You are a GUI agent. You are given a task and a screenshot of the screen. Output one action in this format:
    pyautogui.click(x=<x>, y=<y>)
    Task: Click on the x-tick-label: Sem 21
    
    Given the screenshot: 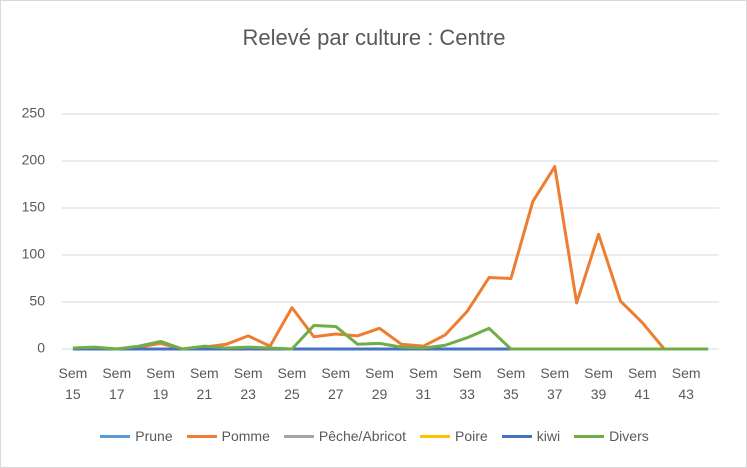 What is the action you would take?
    pyautogui.click(x=204, y=383)
    